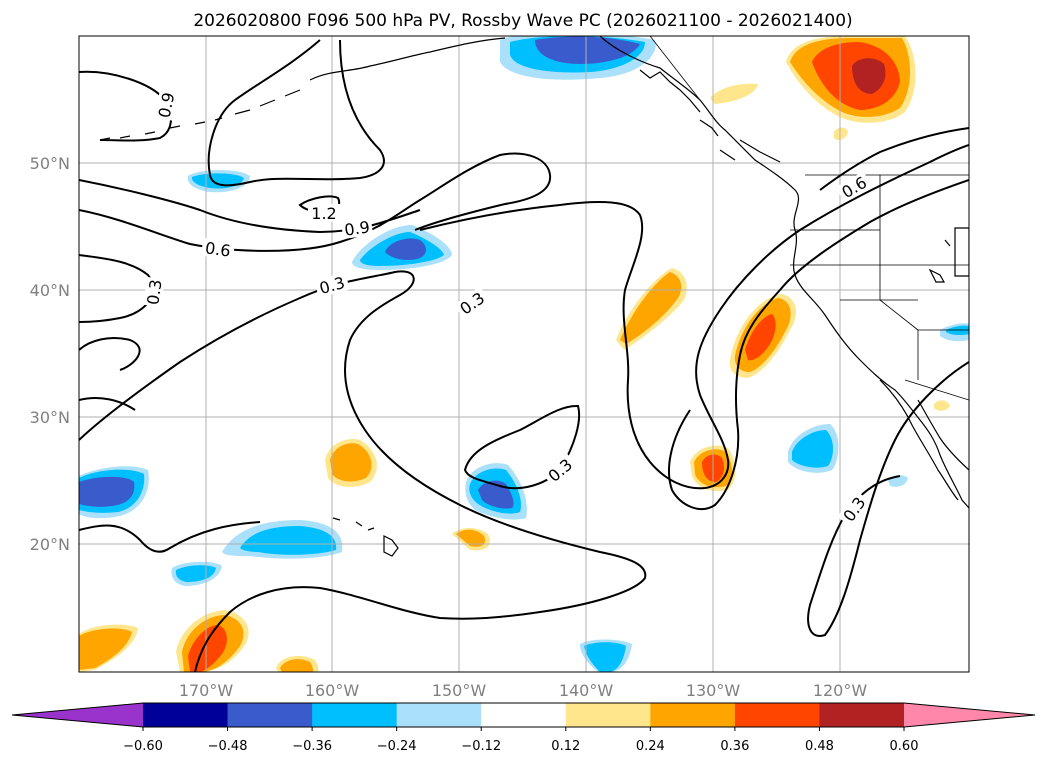 Image resolution: width=1047 pixels, height=765 pixels. What do you see at coordinates (587, 50) in the screenshot?
I see `neg-blob-alaska-dark` at bounding box center [587, 50].